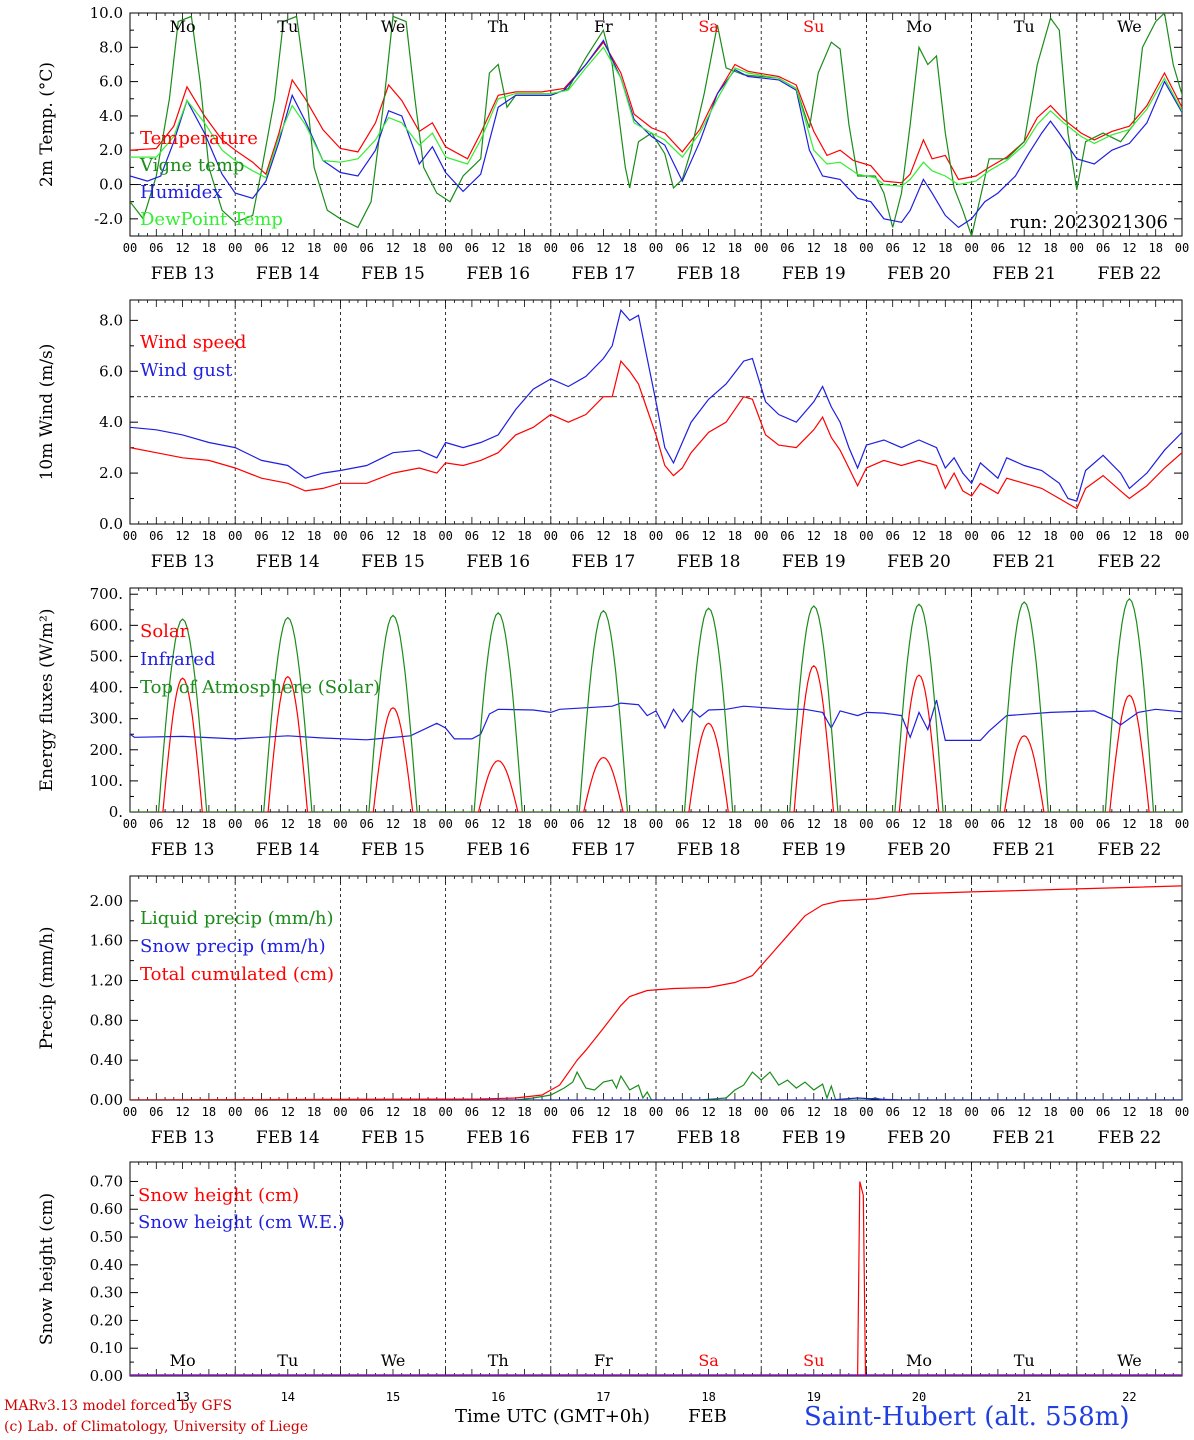 The image size is (1194, 1440). I want to click on y-tick-label: 300., so click(106, 719).